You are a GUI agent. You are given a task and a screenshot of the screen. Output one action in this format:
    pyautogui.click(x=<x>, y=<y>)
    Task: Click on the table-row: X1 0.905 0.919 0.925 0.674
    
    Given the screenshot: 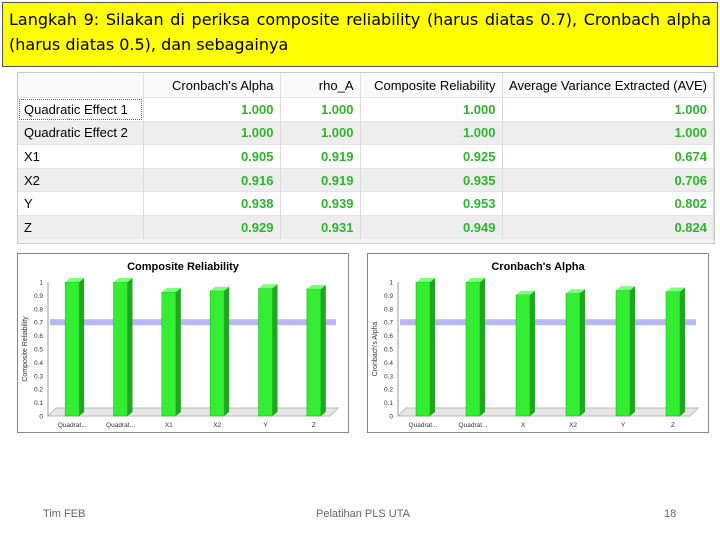 What is the action you would take?
    pyautogui.click(x=366, y=156)
    